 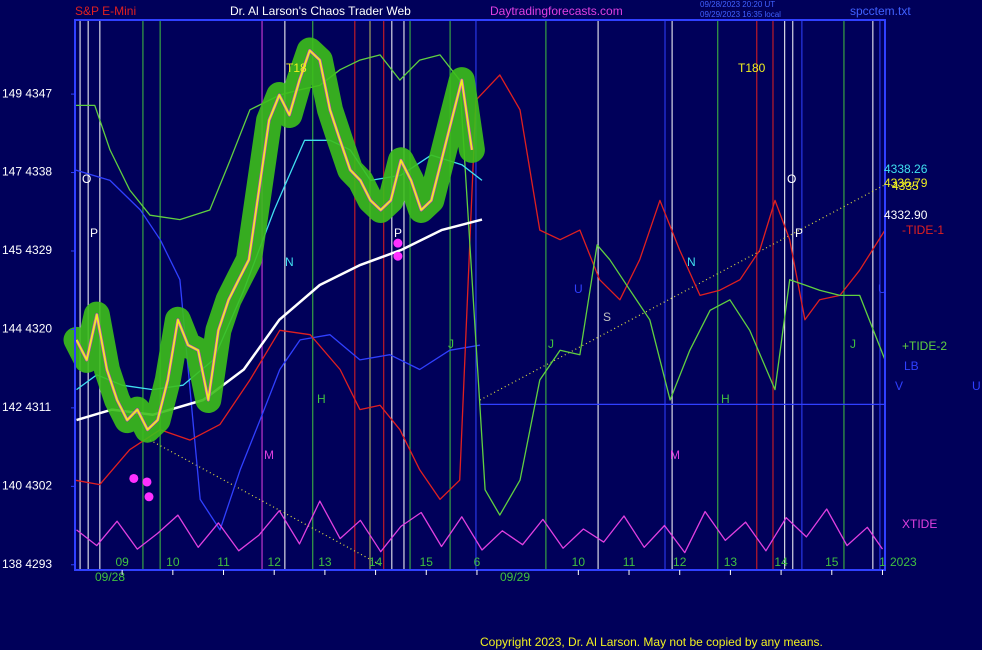 What do you see at coordinates (880, 11) in the screenshot?
I see `file-name: spcctem.txt` at bounding box center [880, 11].